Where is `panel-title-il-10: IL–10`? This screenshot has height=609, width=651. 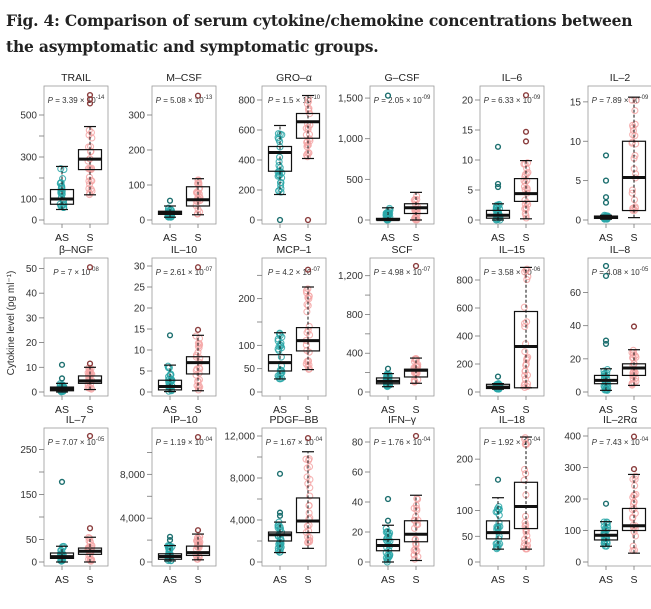
panel-title-il-10: IL–10 is located at coordinates (184, 250).